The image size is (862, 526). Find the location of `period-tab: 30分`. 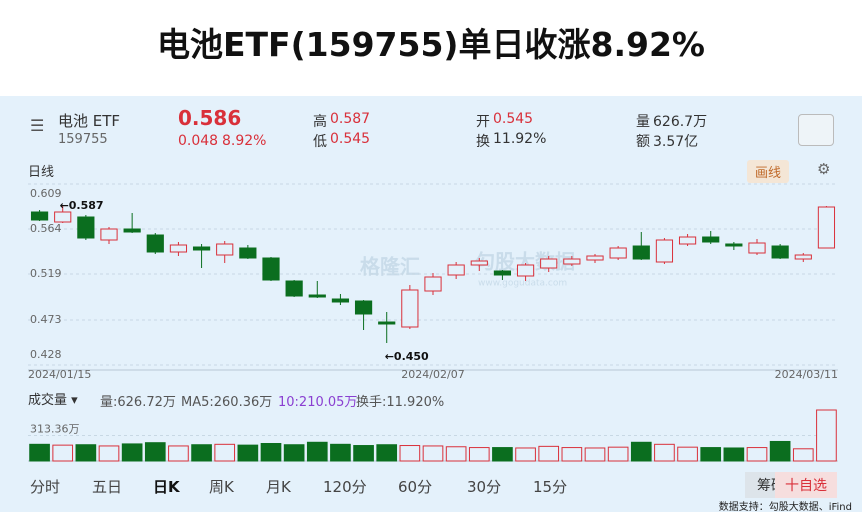

period-tab: 30分 is located at coordinates (484, 487).